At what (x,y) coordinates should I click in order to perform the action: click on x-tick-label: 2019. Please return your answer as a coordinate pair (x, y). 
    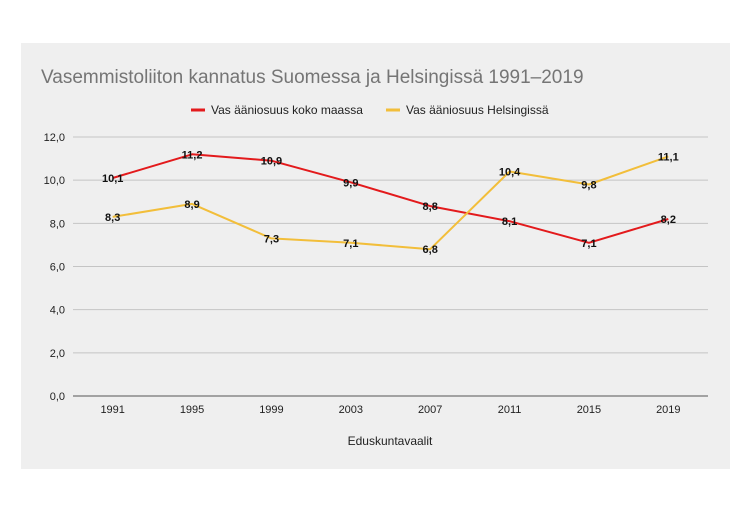
    Looking at the image, I should click on (668, 410).